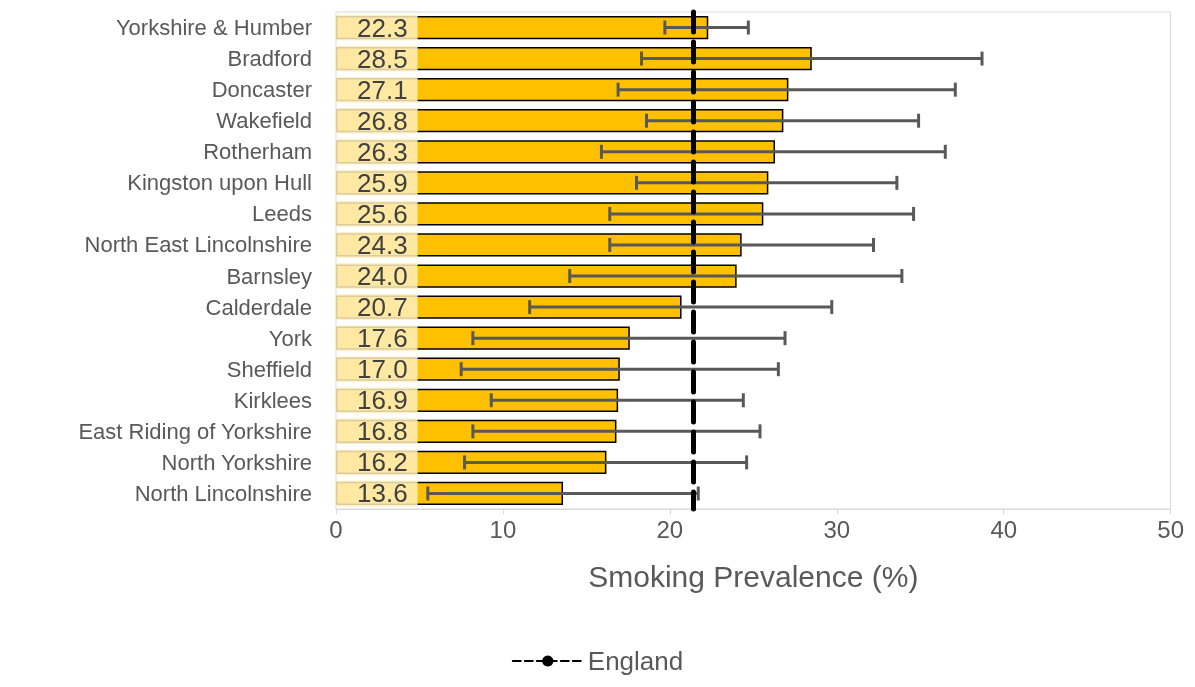  I want to click on x-axis-title: Smoking Prevalence (%), so click(753, 576).